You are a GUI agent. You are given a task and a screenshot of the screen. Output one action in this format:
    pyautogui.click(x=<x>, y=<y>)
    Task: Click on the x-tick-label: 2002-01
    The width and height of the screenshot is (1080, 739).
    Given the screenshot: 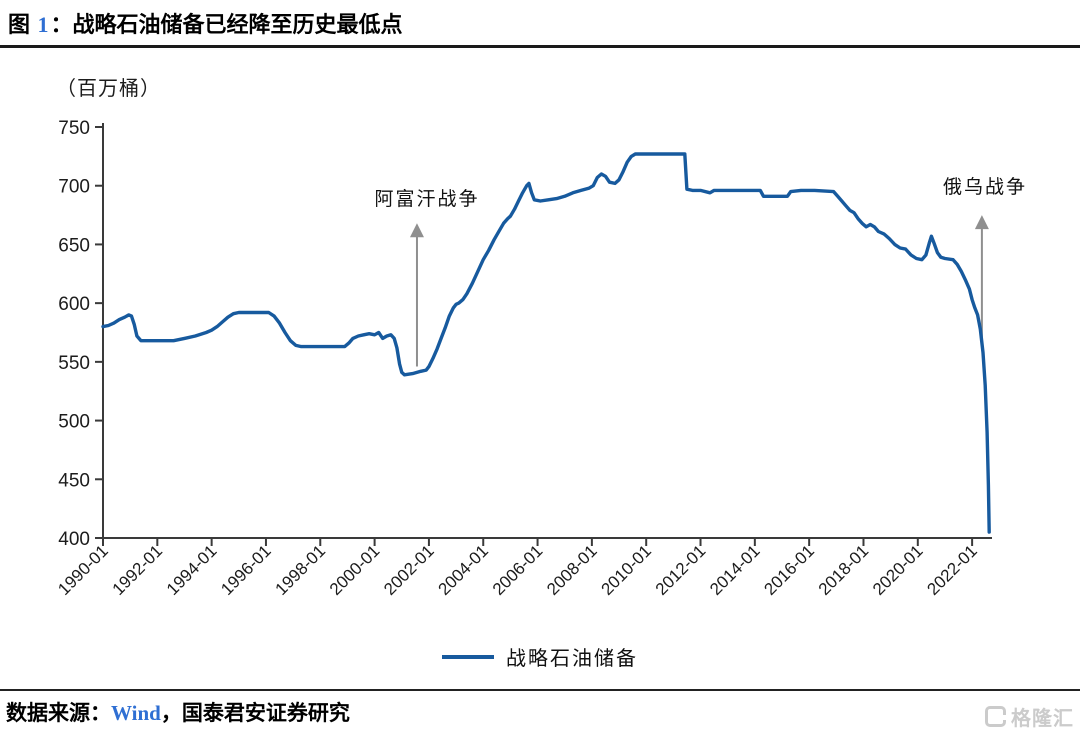 What is the action you would take?
    pyautogui.click(x=409, y=570)
    